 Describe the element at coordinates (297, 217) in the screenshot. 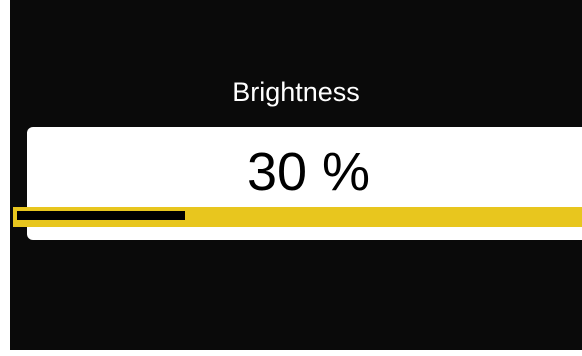

I see `brightness-slider` at that location.